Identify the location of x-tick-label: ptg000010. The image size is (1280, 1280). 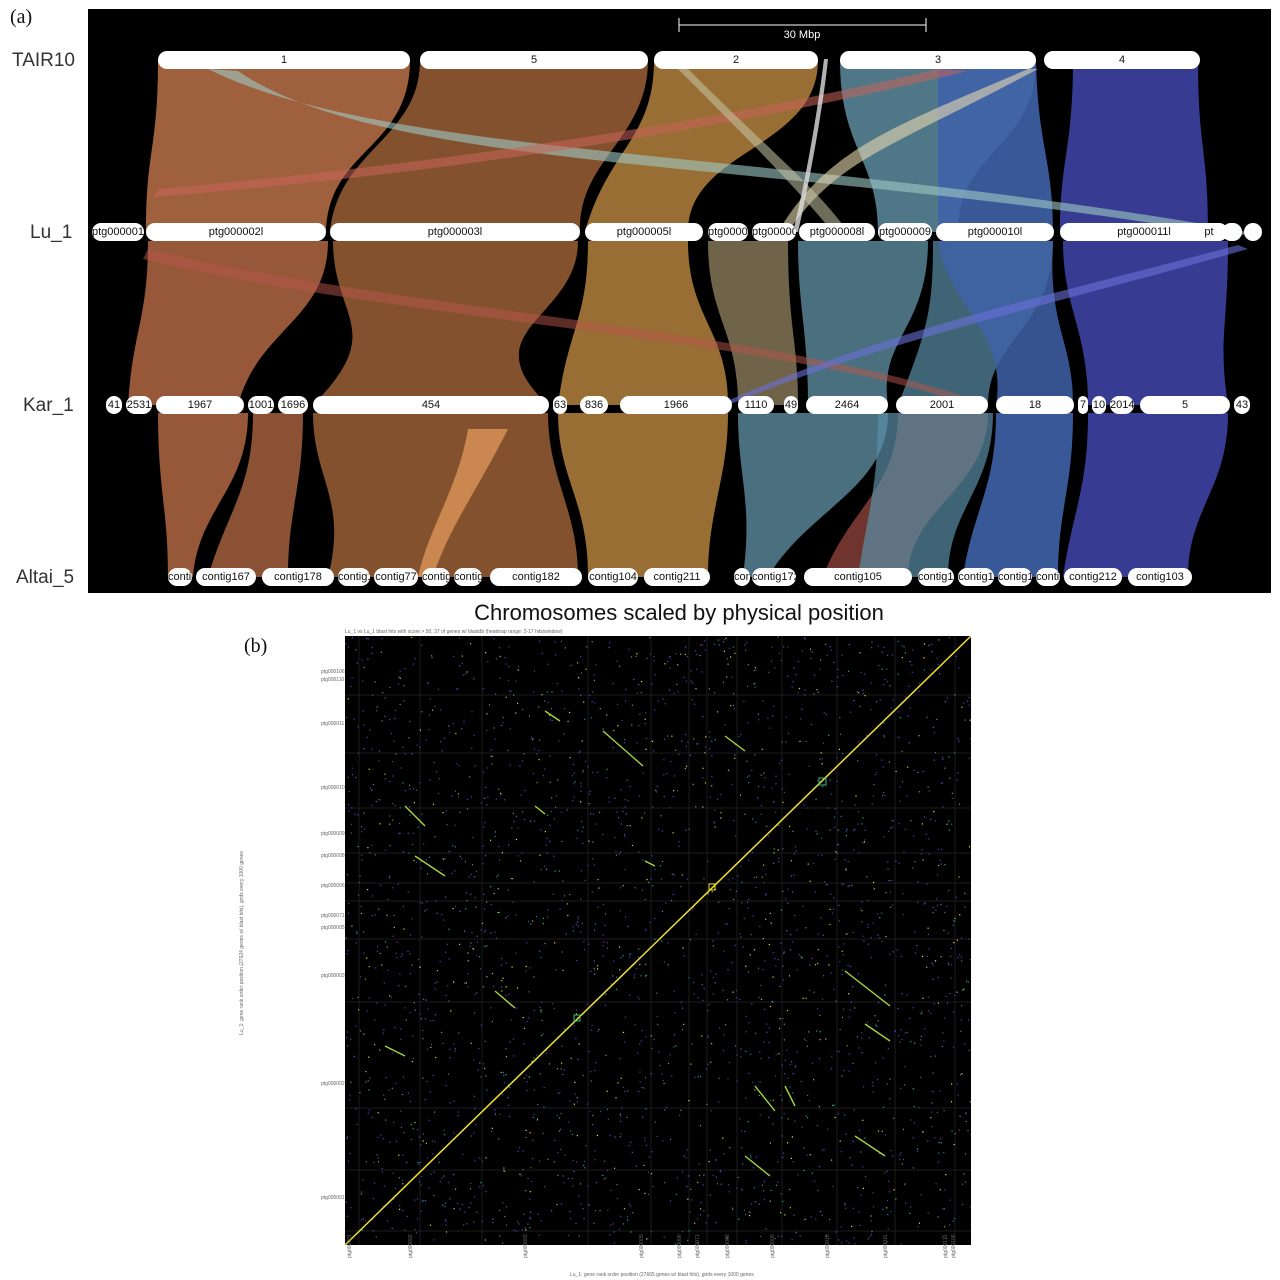
(828, 1246).